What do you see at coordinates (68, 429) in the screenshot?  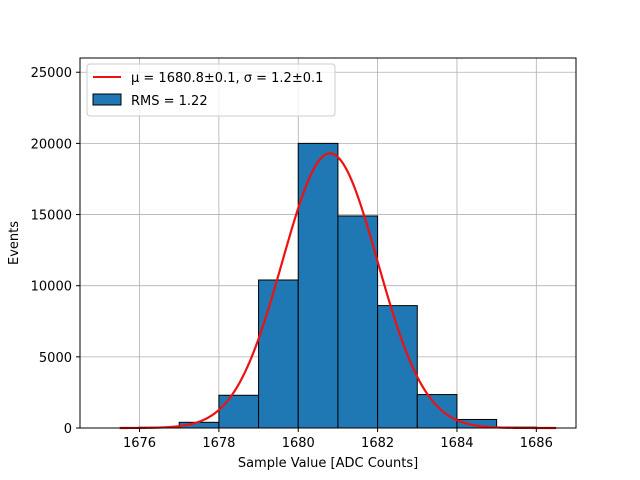 I see `y-tick-label: 0` at bounding box center [68, 429].